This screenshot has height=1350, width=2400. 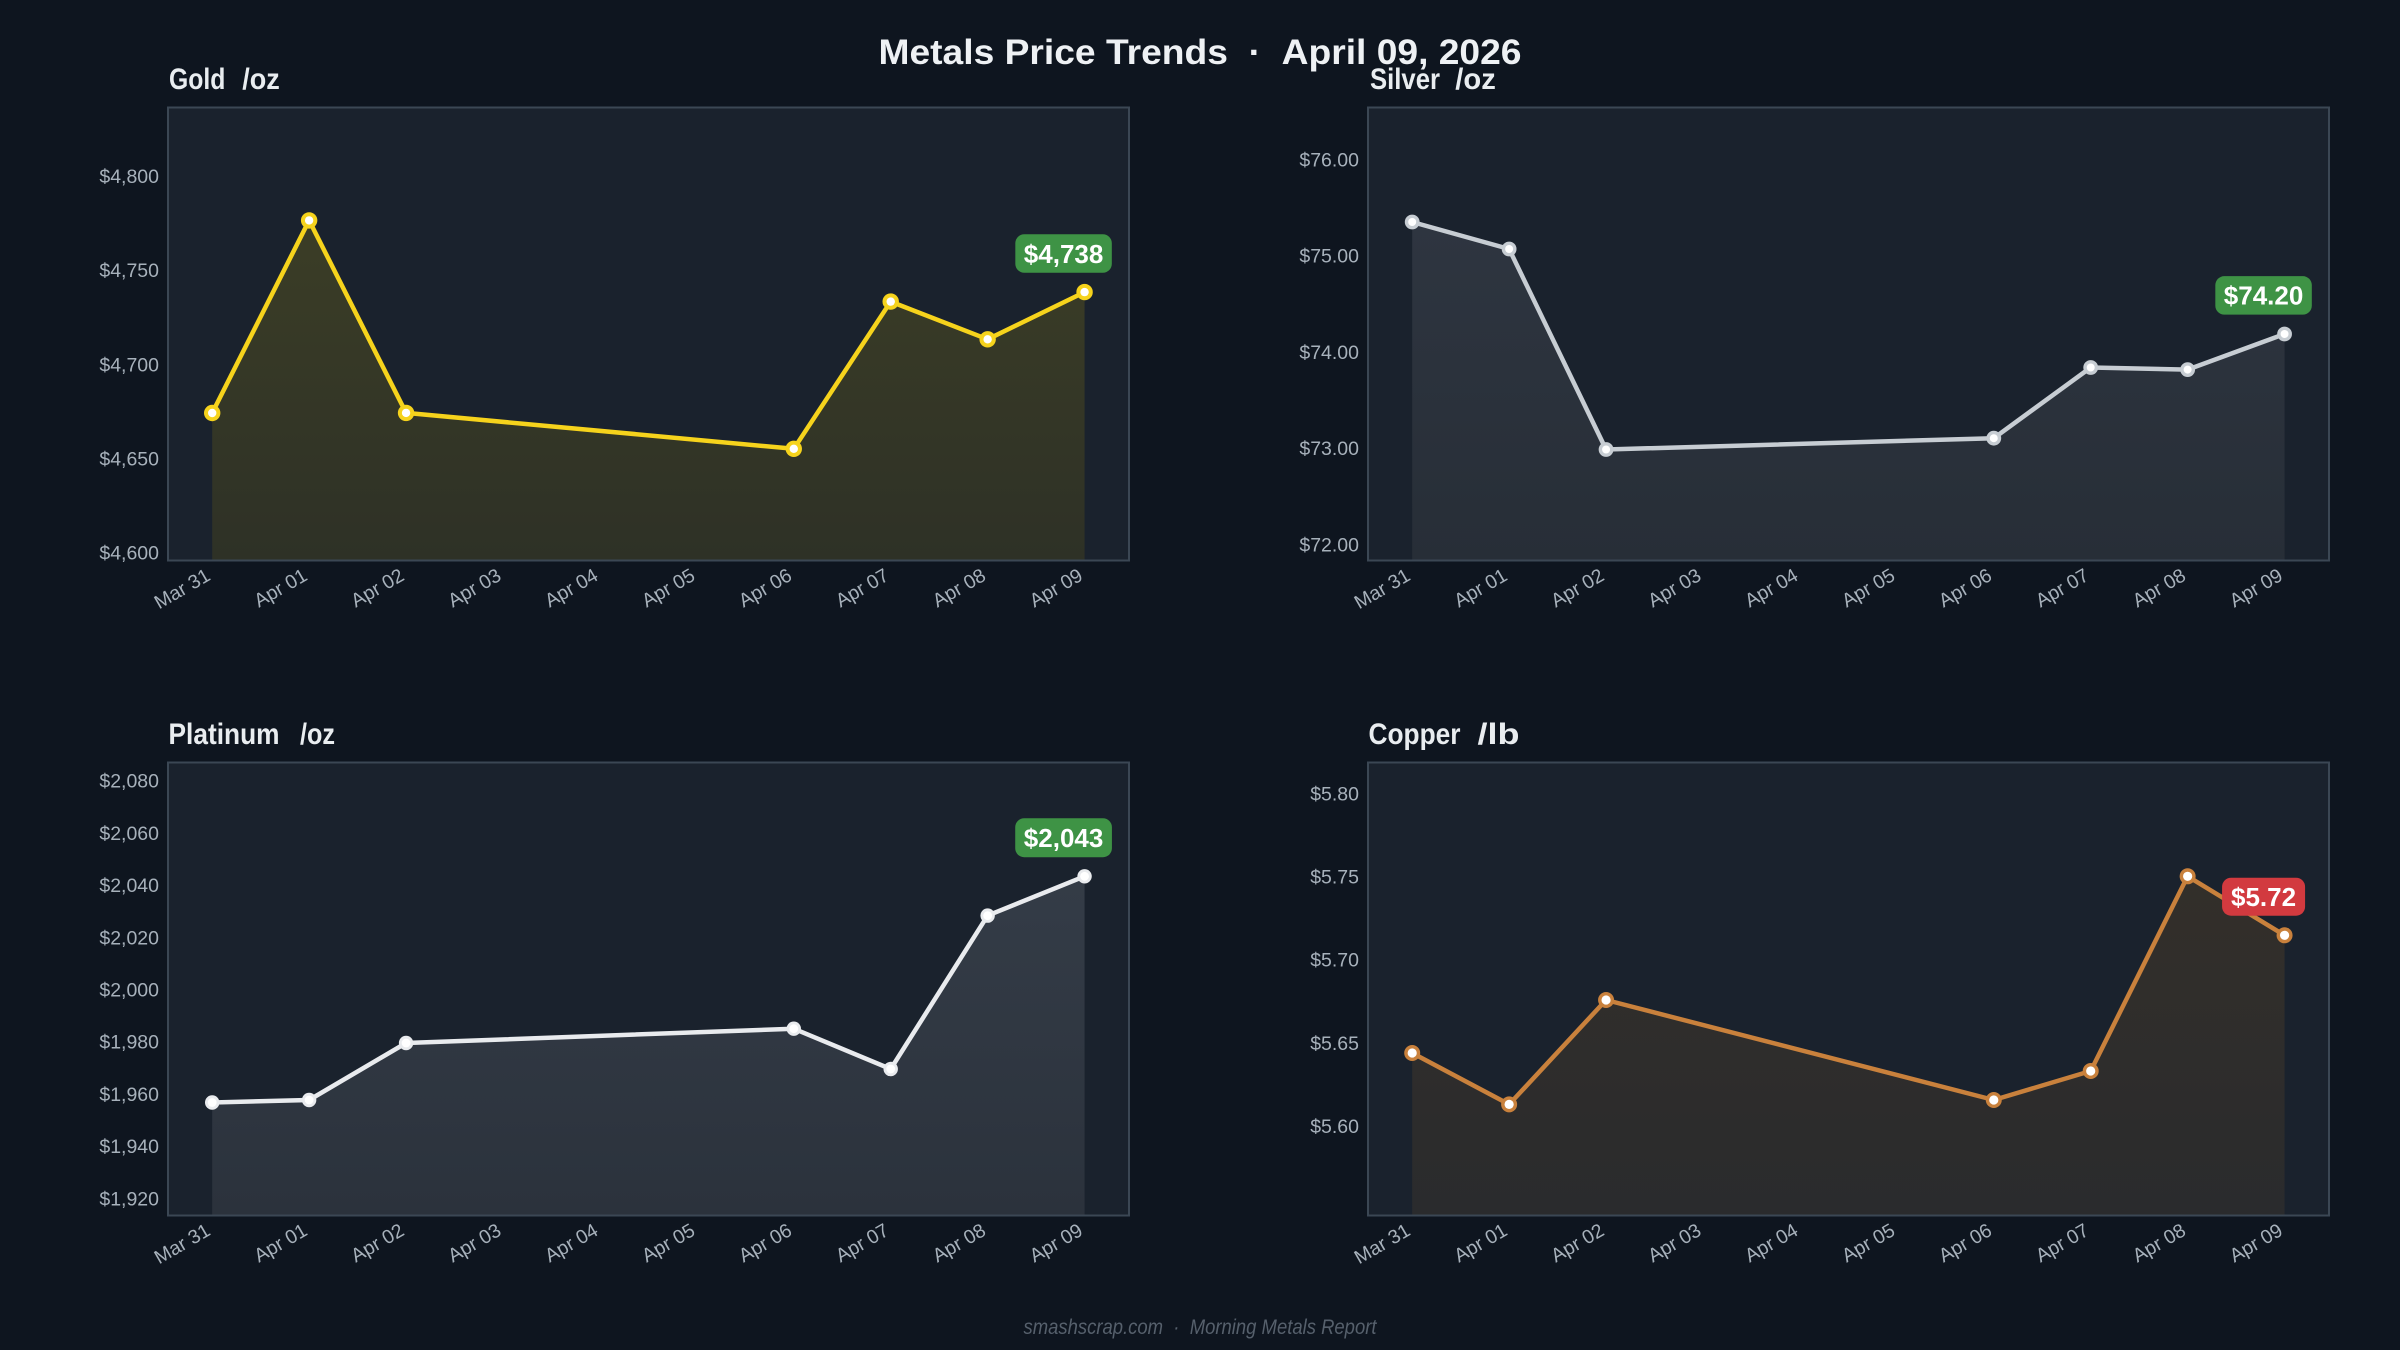 What do you see at coordinates (129, 938) in the screenshot?
I see `svg-text: $2,020` at bounding box center [129, 938].